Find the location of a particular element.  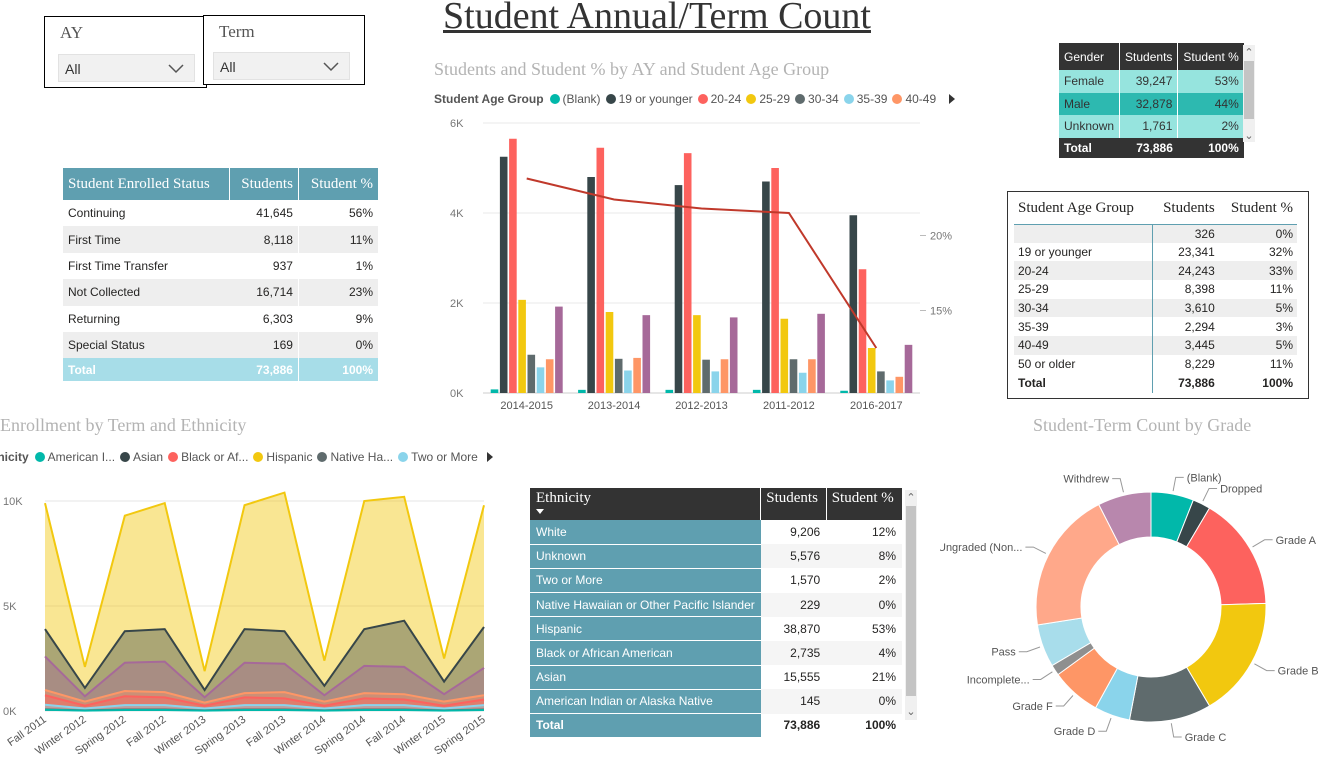

table-row: Continuing 41,645 56% is located at coordinates (220, 213).